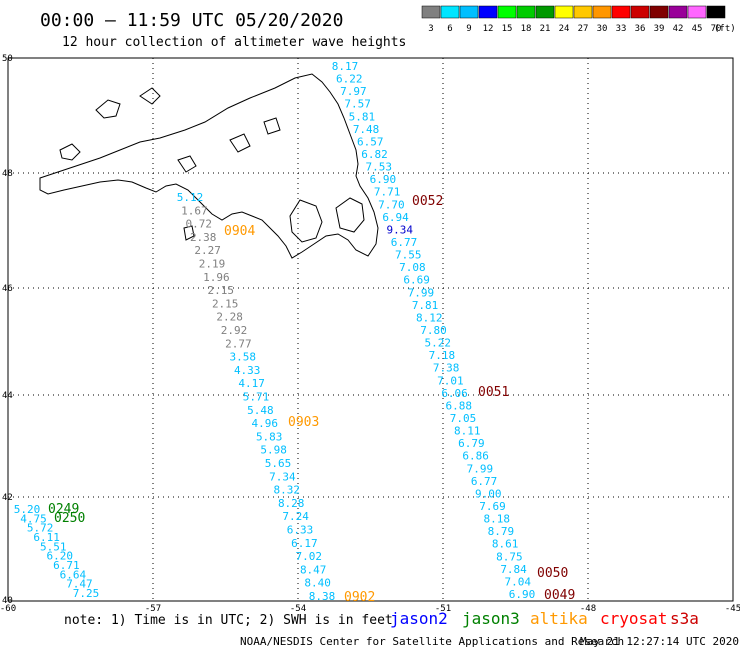 This screenshot has height=650, width=740. I want to click on track-b-wave-height: 2.38, so click(203, 237).